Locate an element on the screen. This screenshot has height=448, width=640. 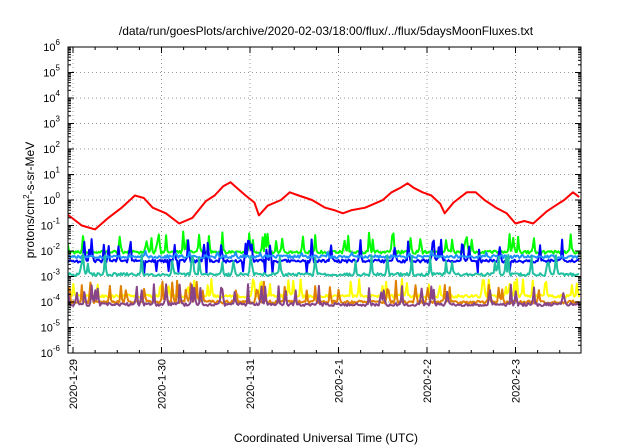
x-axis-label: Coordinated Universal Time (UTC) is located at coordinates (326, 438).